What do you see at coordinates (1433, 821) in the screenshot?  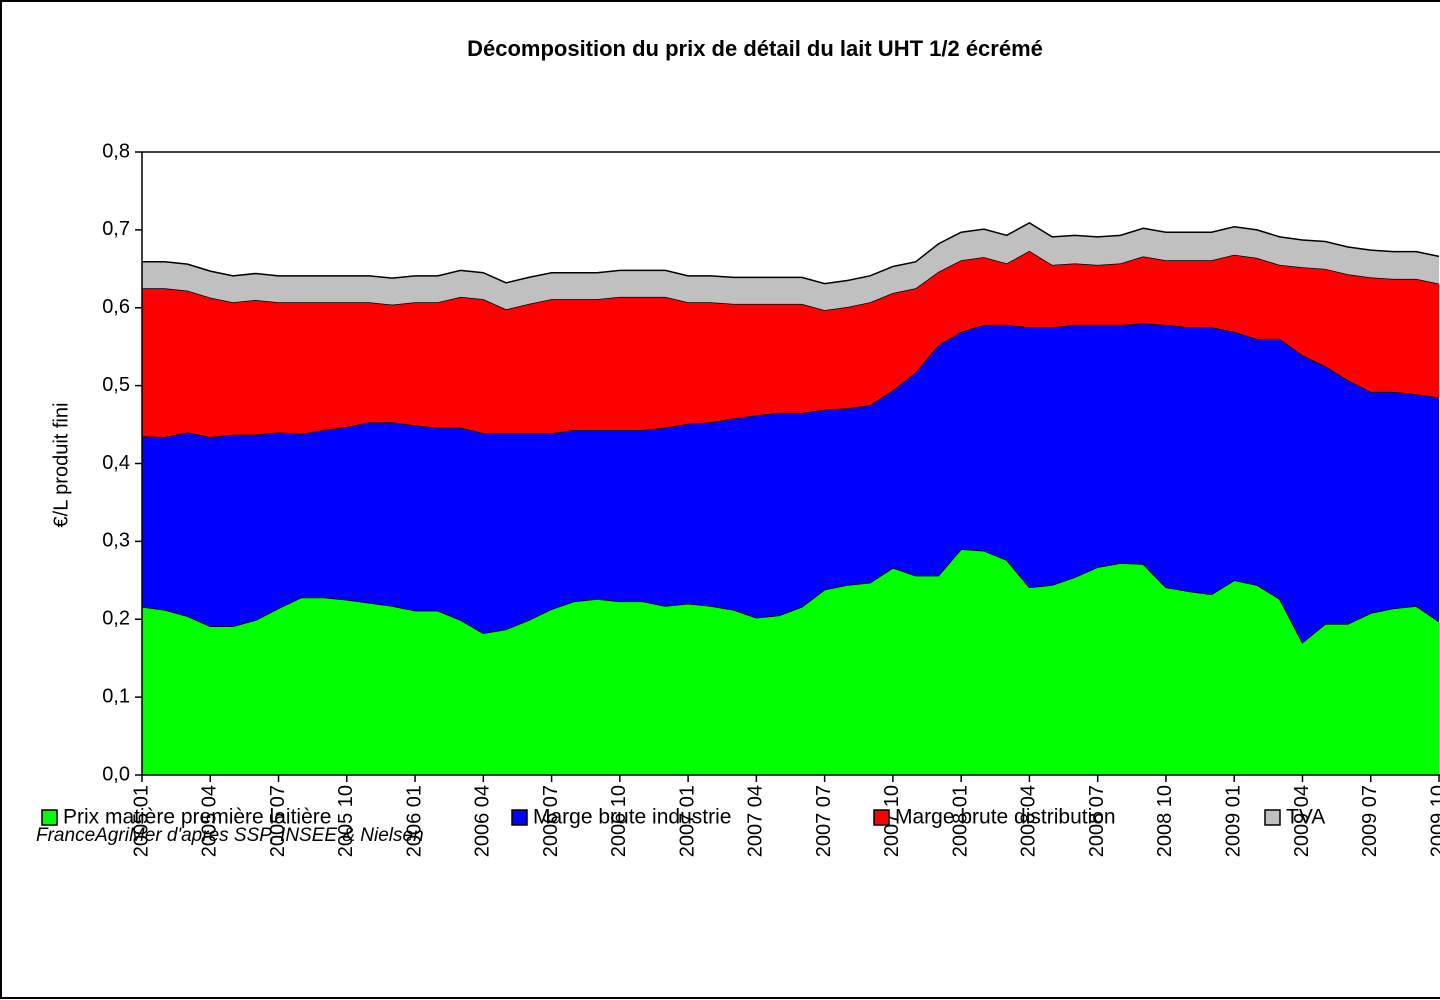 I see `x-tick-label: 2009 10` at bounding box center [1433, 821].